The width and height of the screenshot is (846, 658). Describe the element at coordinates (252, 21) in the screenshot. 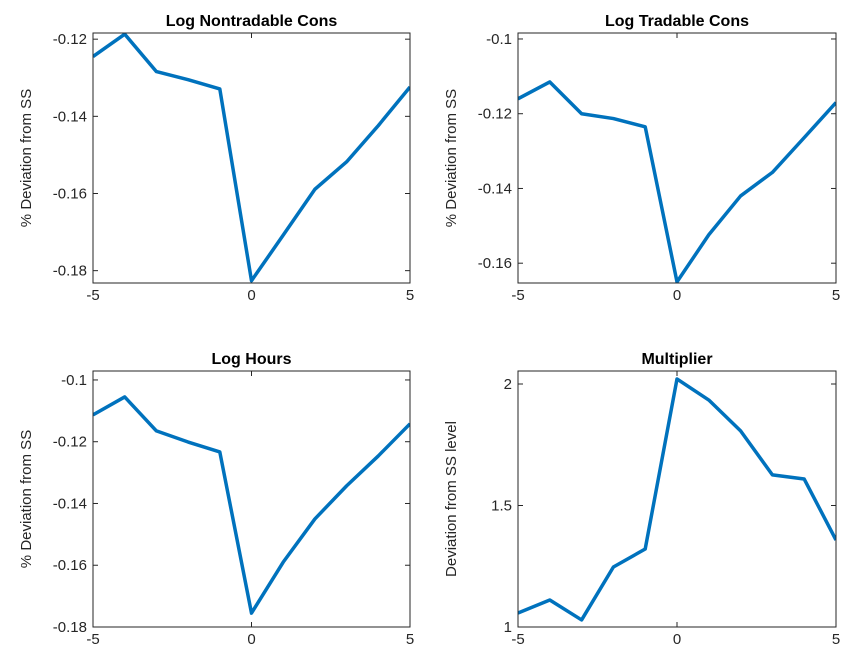

I see `title: Log Nontradable Cons` at that location.